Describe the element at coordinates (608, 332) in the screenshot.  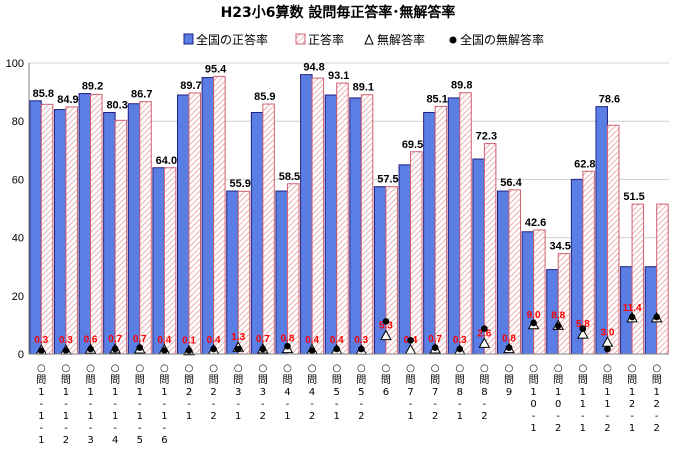
I see `no-answer-value-label: 3.0` at that location.